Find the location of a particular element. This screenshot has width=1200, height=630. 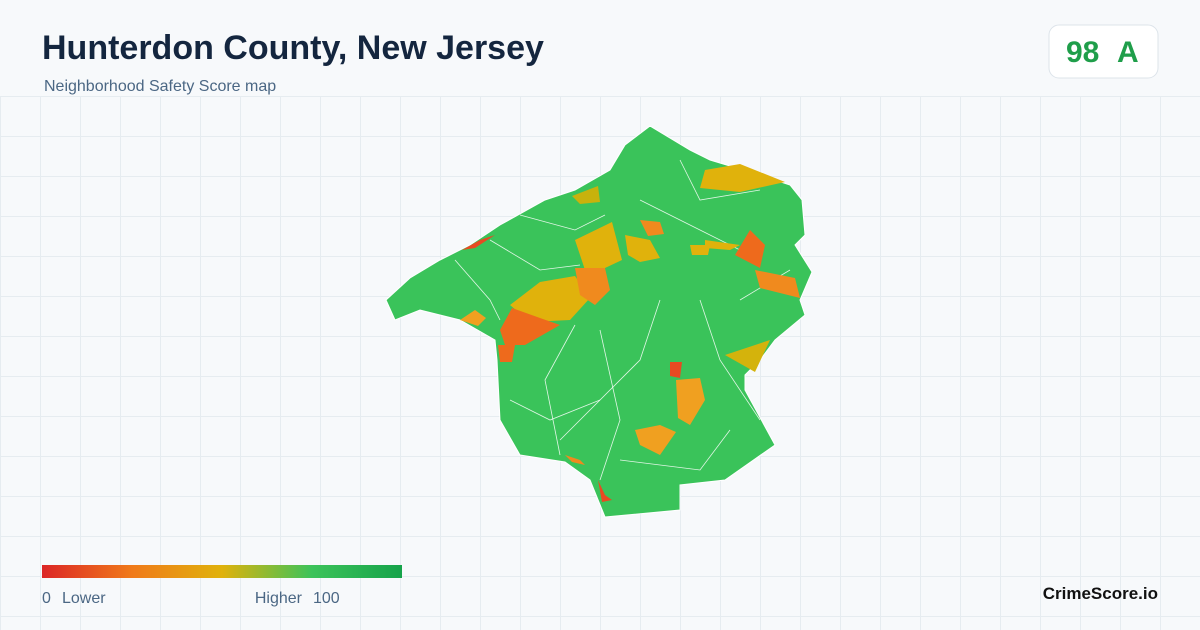

legend-max: 100 is located at coordinates (326, 598).